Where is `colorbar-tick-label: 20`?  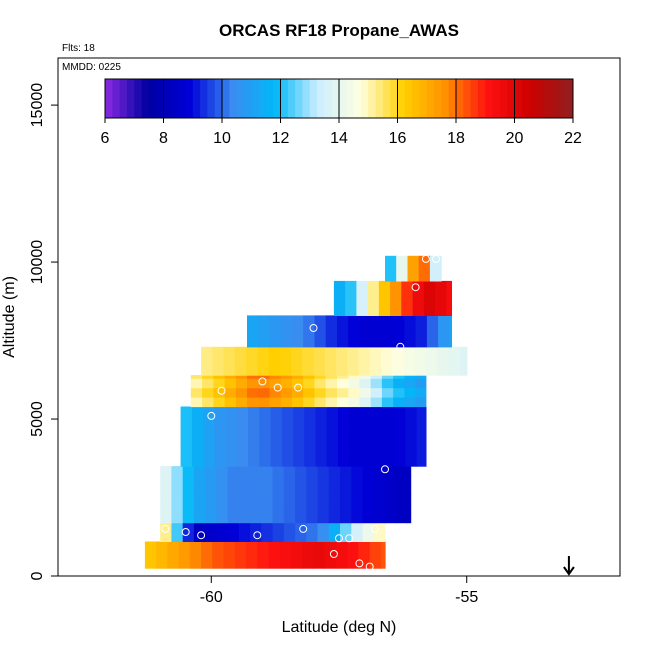 colorbar-tick-label: 20 is located at coordinates (515, 138).